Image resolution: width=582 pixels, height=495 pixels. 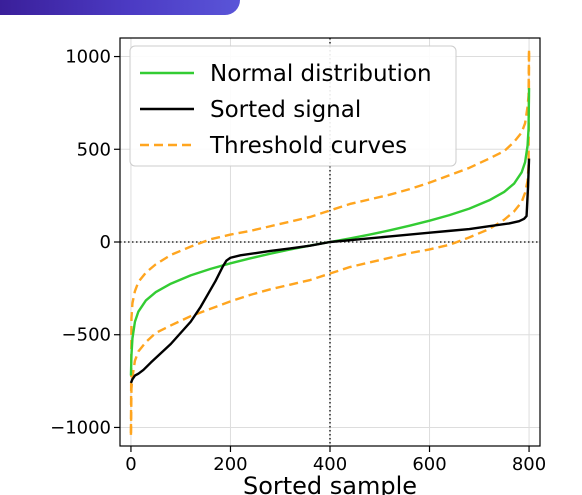 What do you see at coordinates (308, 146) in the screenshot?
I see `legend-label: Threshold curves` at bounding box center [308, 146].